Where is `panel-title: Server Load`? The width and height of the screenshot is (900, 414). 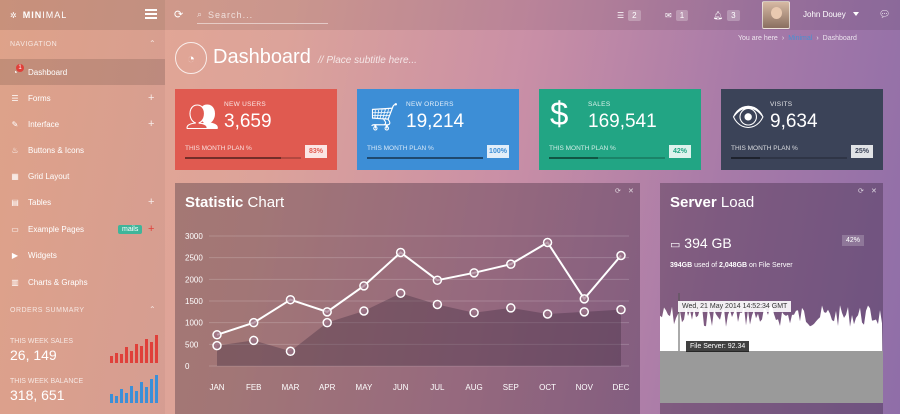 panel-title: Server Load is located at coordinates (712, 202).